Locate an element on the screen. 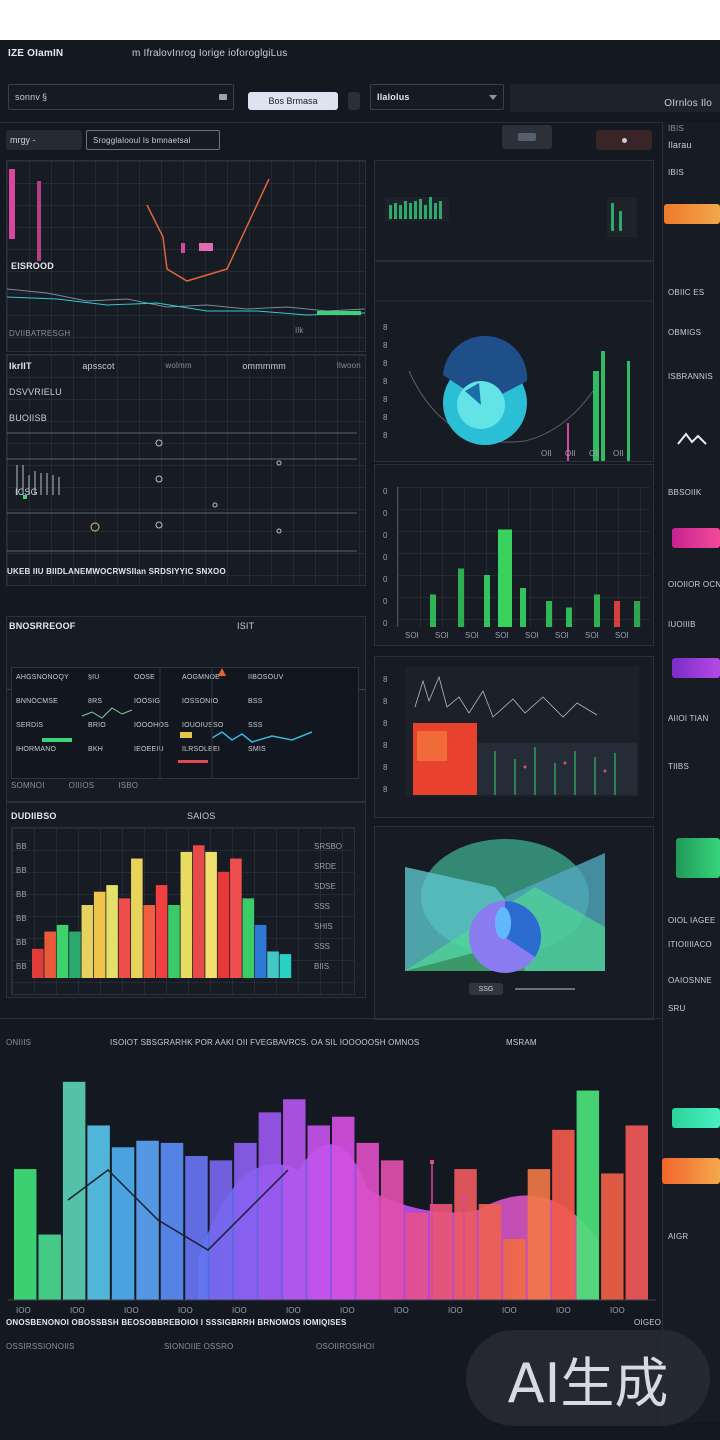  tab-2: apsscot is located at coordinates (98, 366).